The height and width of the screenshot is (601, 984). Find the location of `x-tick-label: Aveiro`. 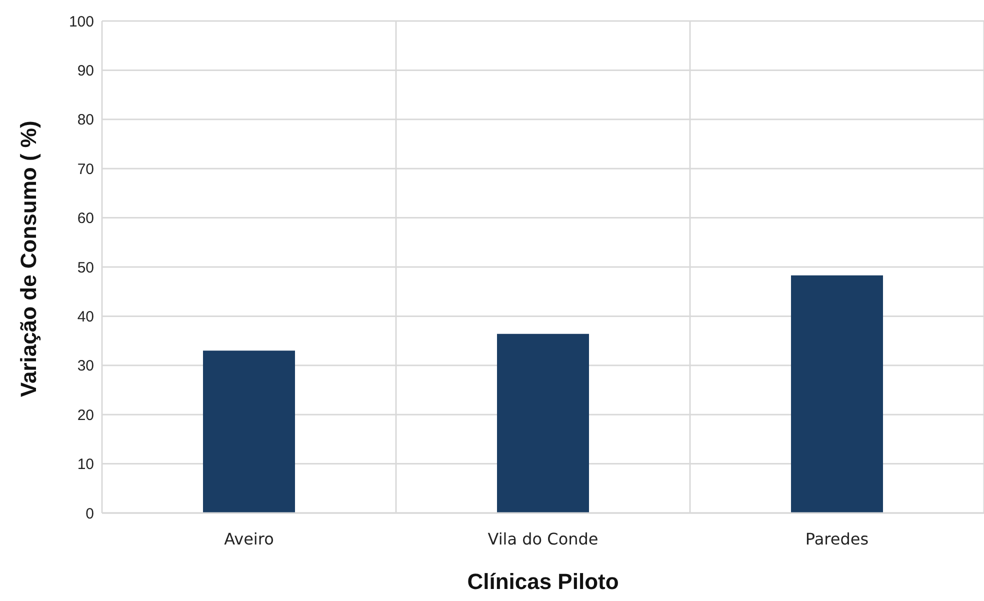

x-tick-label: Aveiro is located at coordinates (249, 538).